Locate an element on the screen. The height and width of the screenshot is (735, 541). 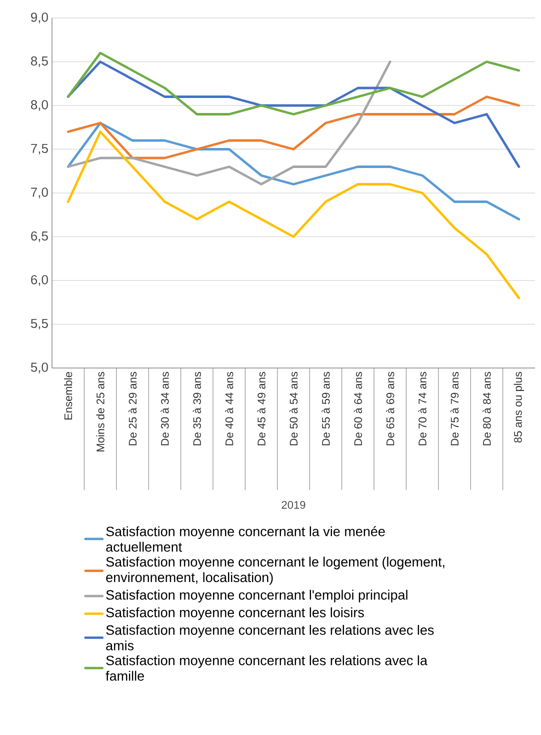
x-axis-title: 2019 is located at coordinates (294, 505).